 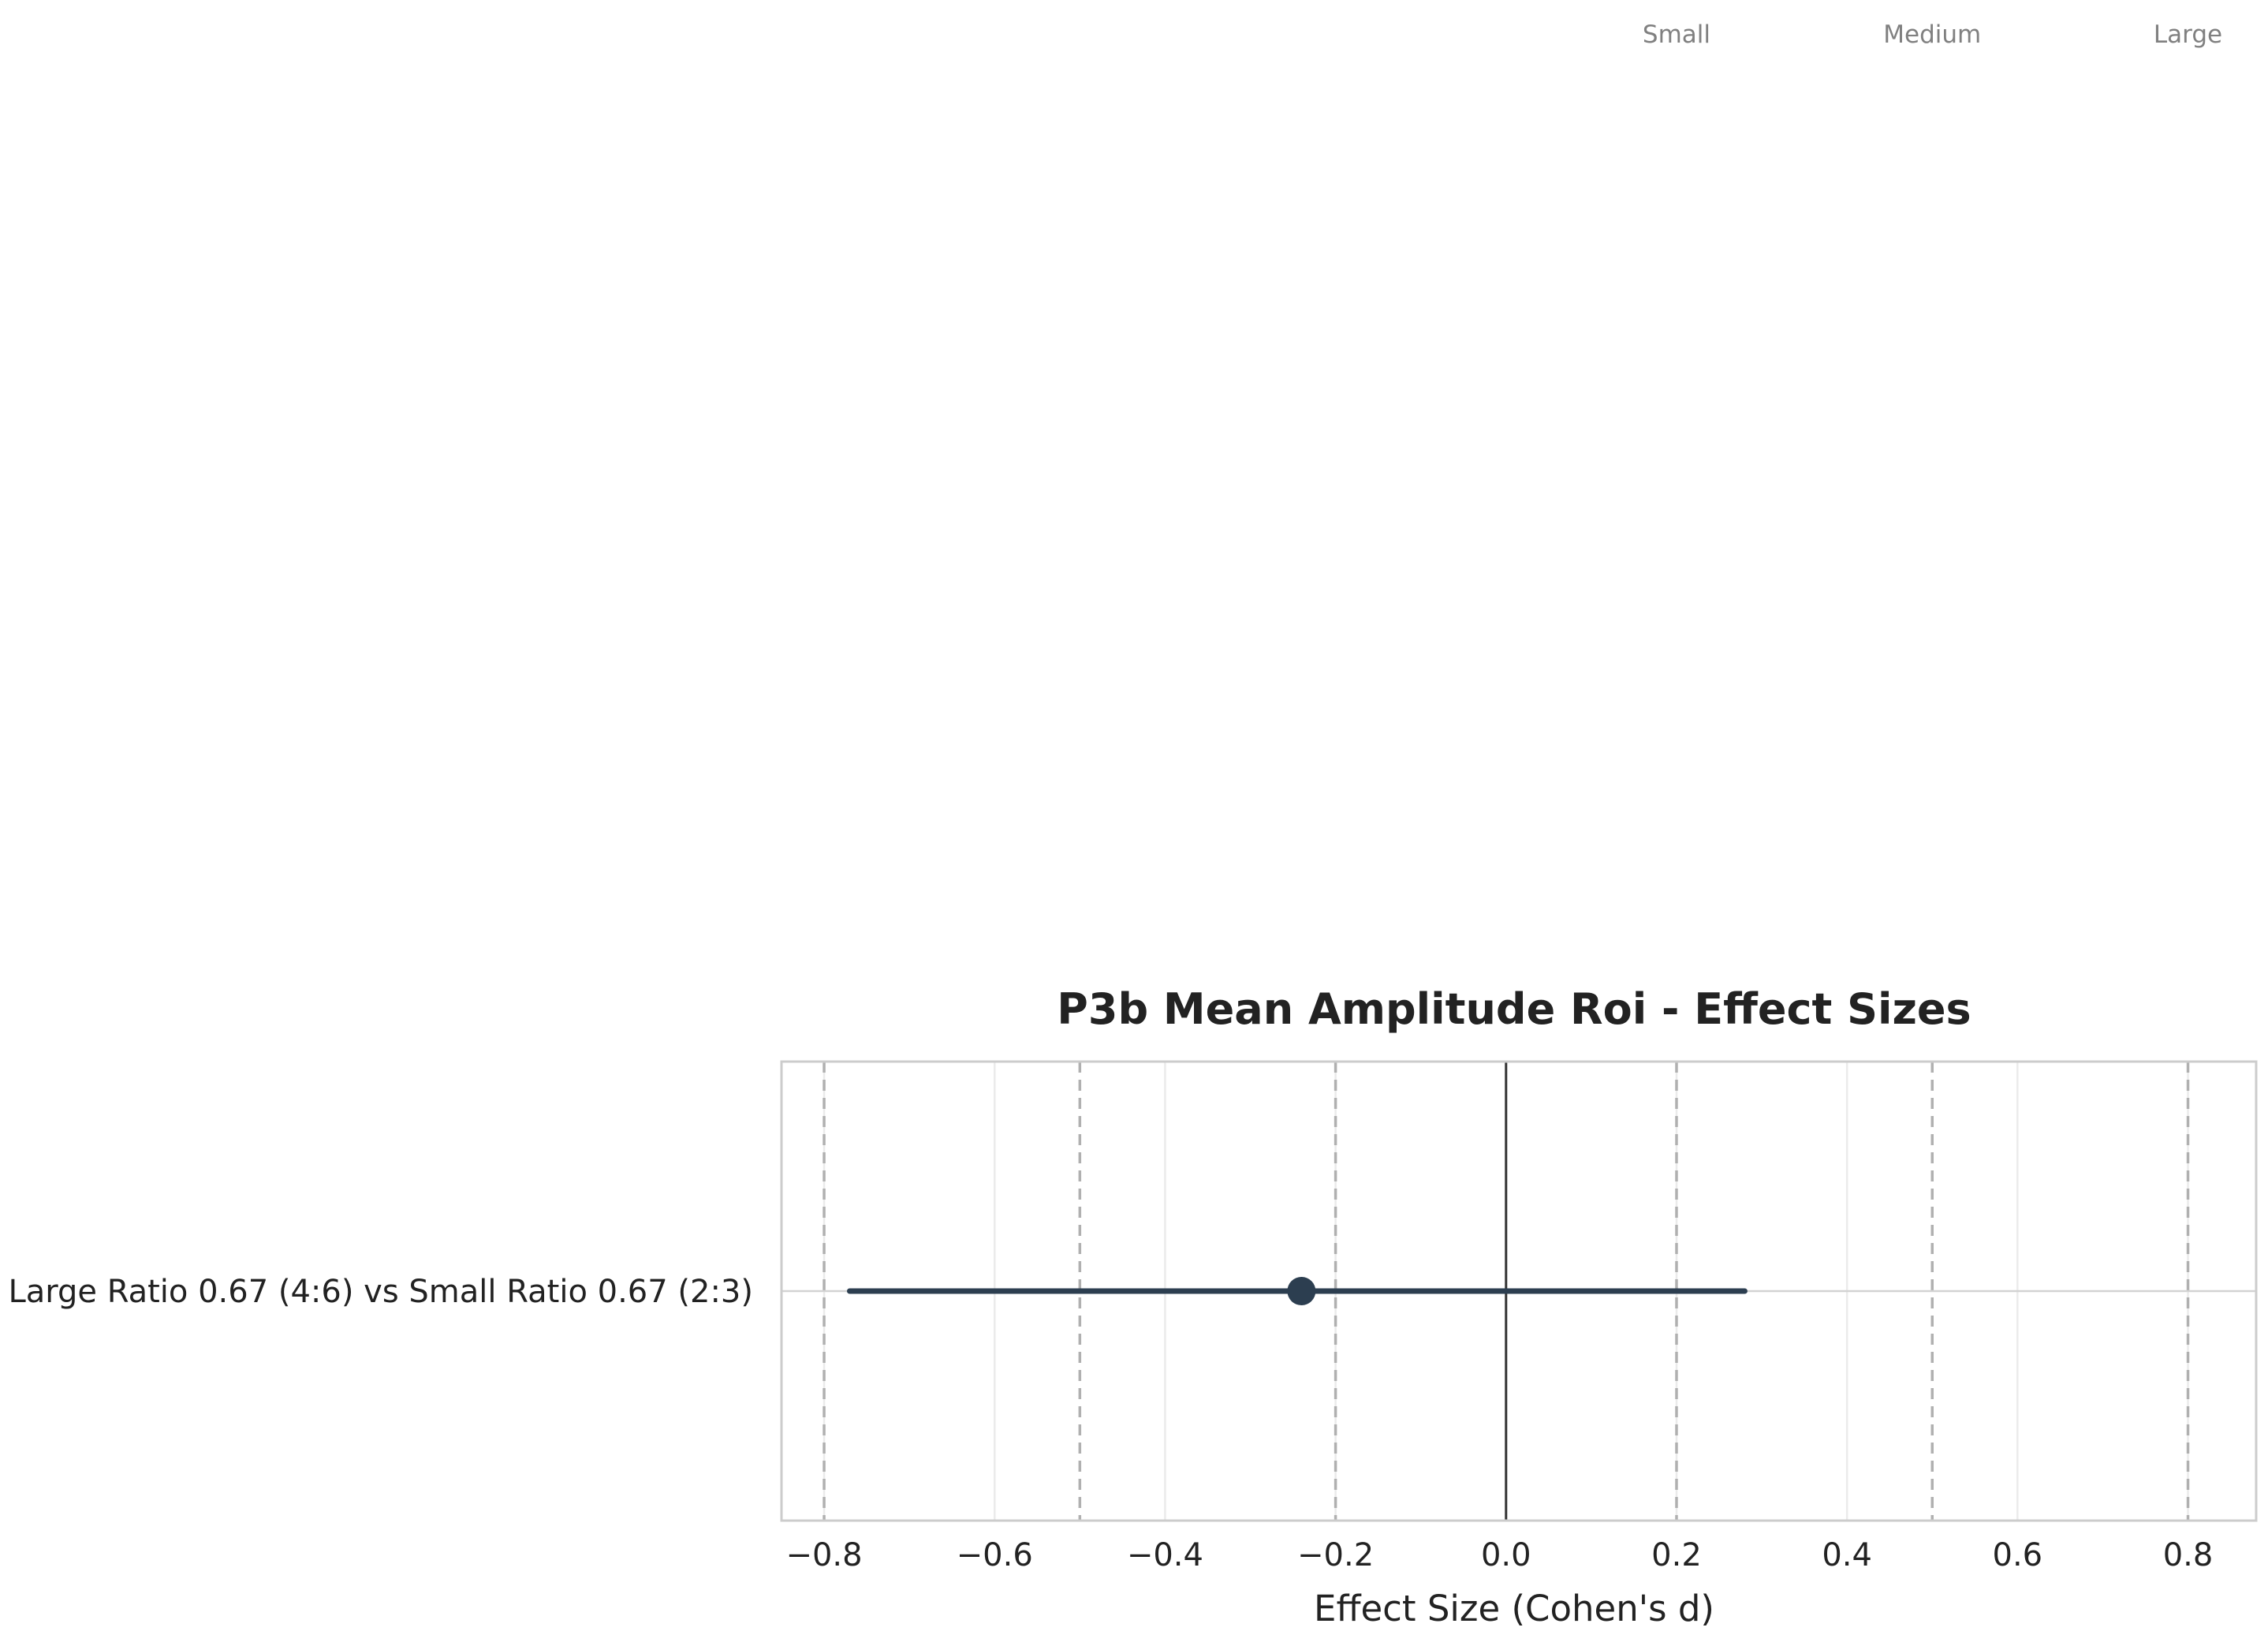 I want to click on effect-size-point, so click(x=1301, y=1291).